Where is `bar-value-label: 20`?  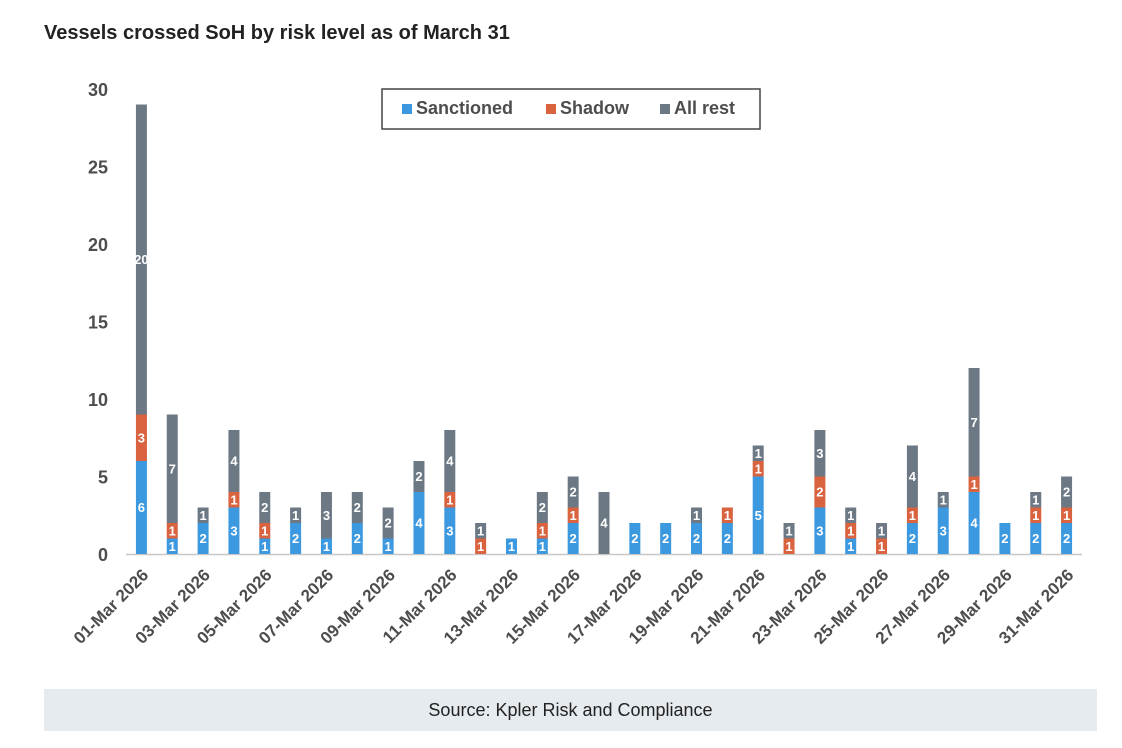 bar-value-label: 20 is located at coordinates (141, 259).